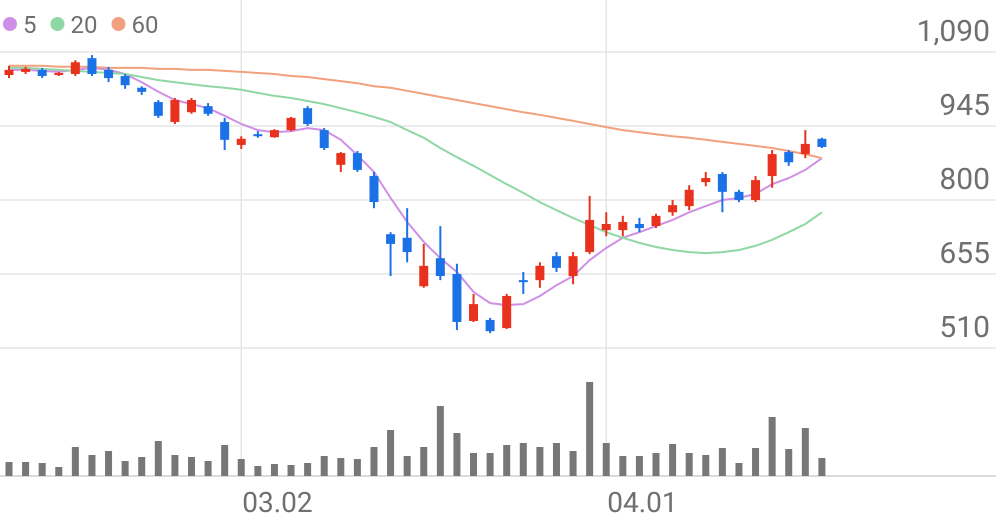 Image resolution: width=996 pixels, height=519 pixels. What do you see at coordinates (277, 502) in the screenshot?
I see `x-tick-label: 03.02` at bounding box center [277, 502].